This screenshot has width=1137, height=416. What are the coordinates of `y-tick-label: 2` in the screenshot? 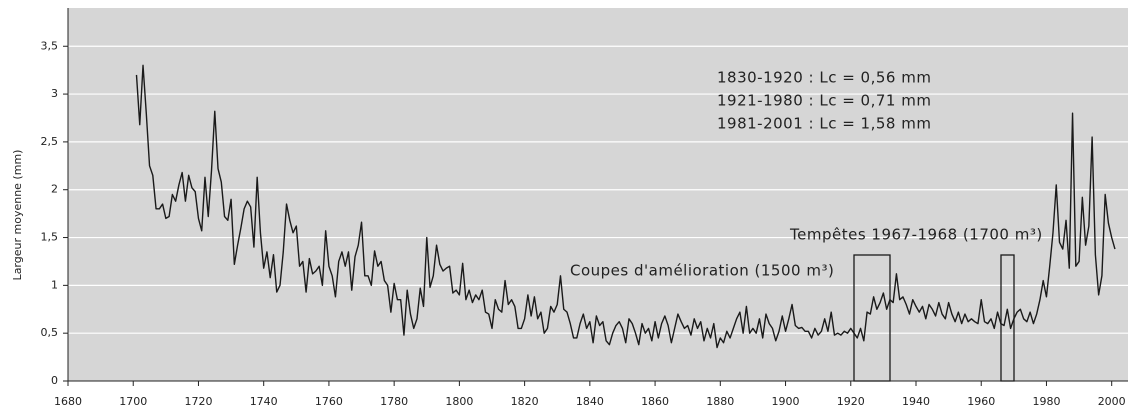 It's located at (54, 189).